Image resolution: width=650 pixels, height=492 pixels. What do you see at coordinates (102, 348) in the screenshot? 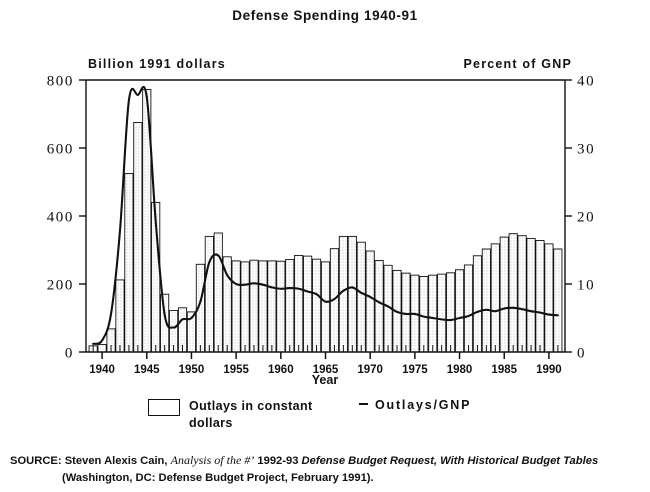
I see `bar-1940` at bounding box center [102, 348].